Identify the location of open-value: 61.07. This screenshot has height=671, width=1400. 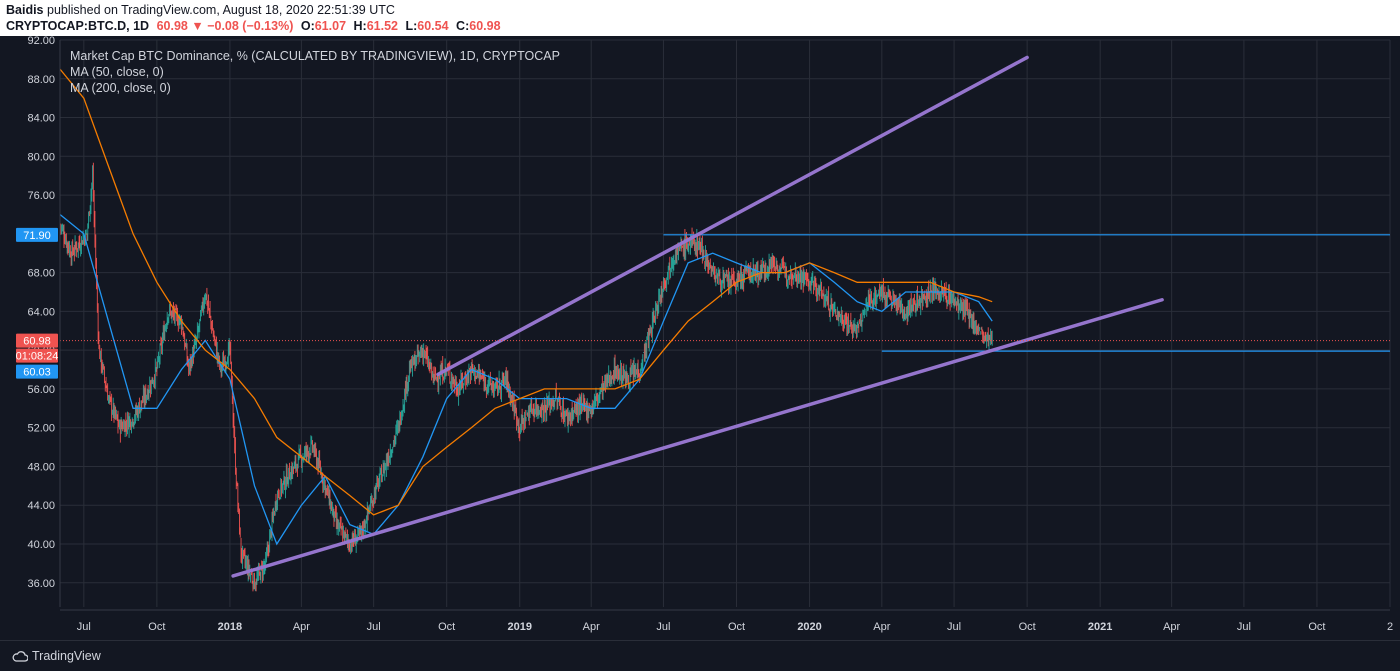
(330, 26).